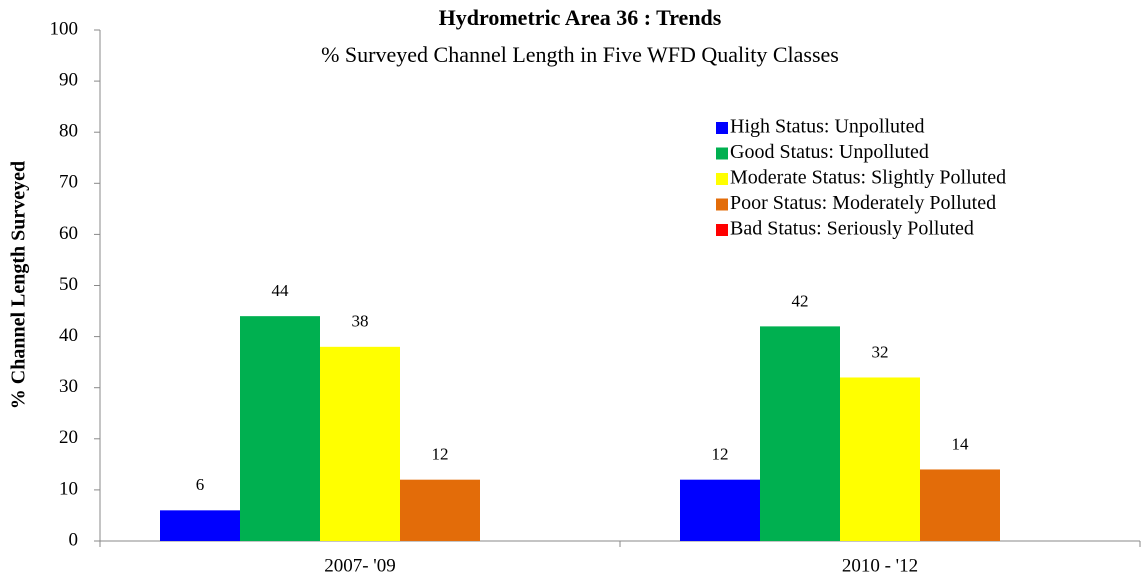 The image size is (1147, 578). I want to click on y-tick-label: 70, so click(68, 182).